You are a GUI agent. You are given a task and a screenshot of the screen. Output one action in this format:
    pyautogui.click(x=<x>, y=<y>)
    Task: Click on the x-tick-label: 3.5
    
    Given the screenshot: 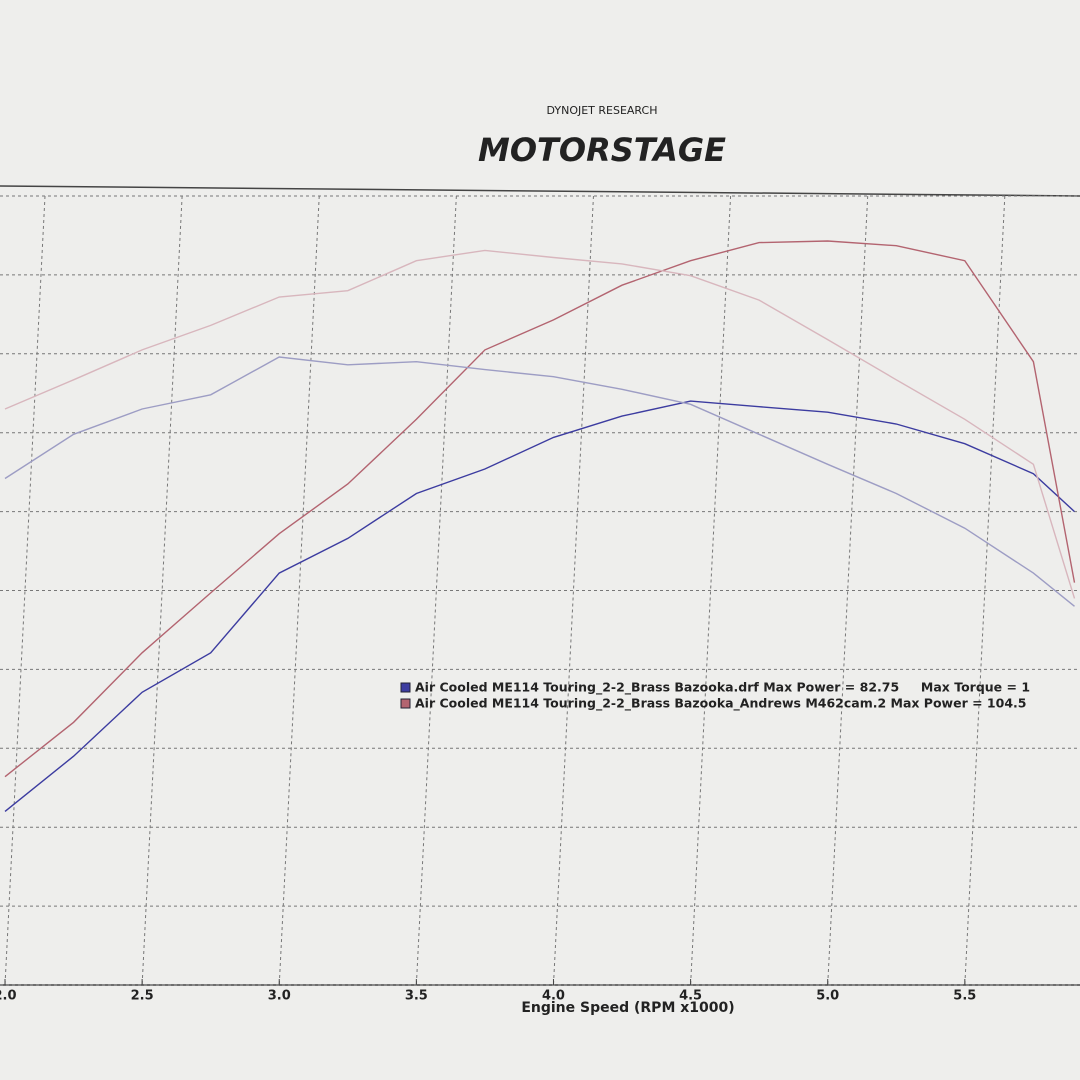 What is the action you would take?
    pyautogui.click(x=416, y=996)
    